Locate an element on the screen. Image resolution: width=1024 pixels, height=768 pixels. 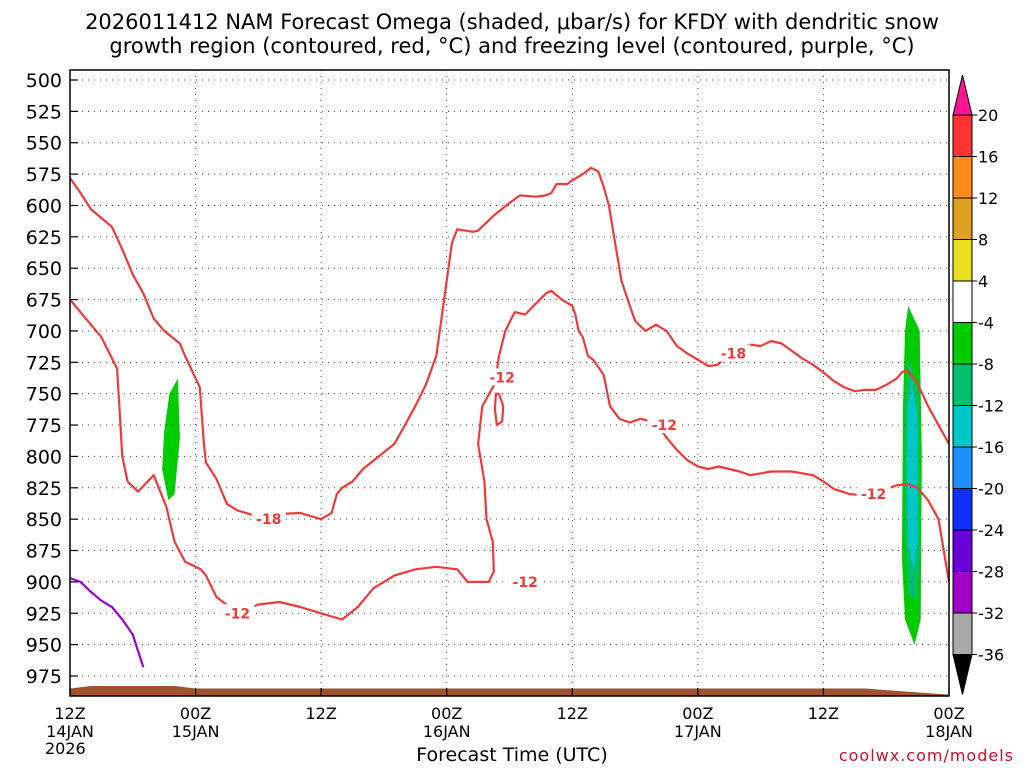
colorbar-label: 12 is located at coordinates (988, 198).